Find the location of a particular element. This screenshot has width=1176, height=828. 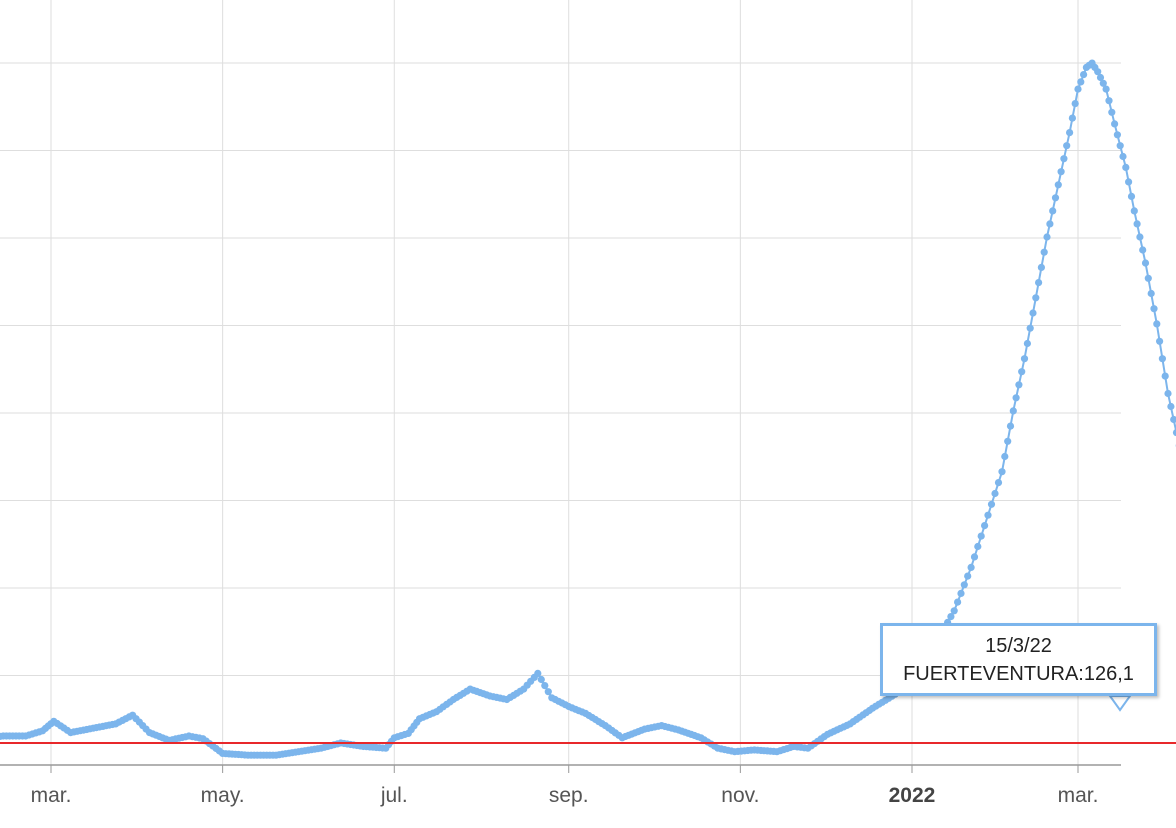

x-tick-label: sep. is located at coordinates (569, 795).